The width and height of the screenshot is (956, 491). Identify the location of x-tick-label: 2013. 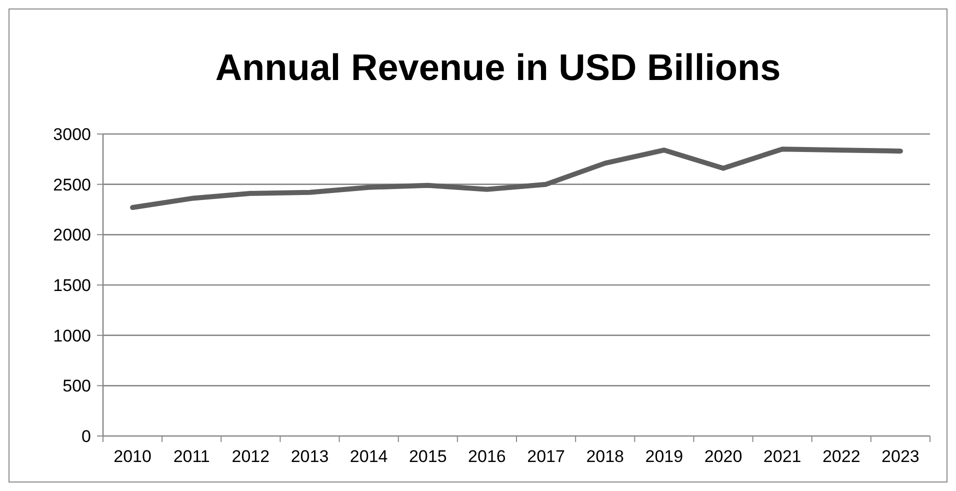
(309, 456).